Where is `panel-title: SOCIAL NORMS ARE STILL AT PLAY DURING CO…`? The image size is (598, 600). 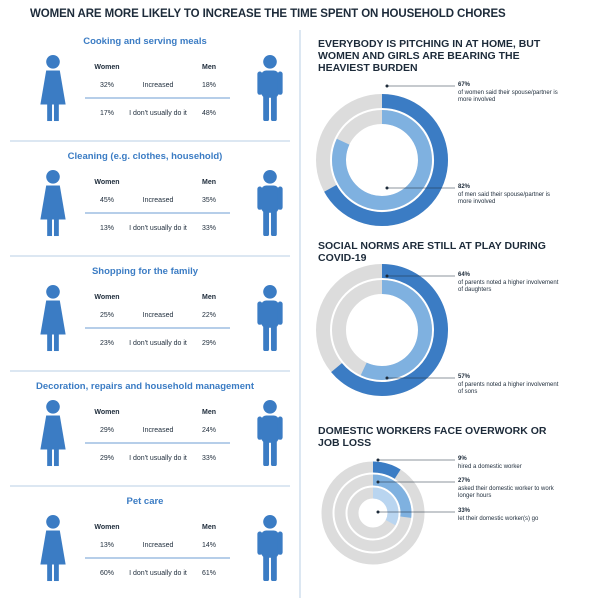 panel-title: SOCIAL NORMS ARE STILL AT PLAY DURING CO… is located at coordinates (432, 252).